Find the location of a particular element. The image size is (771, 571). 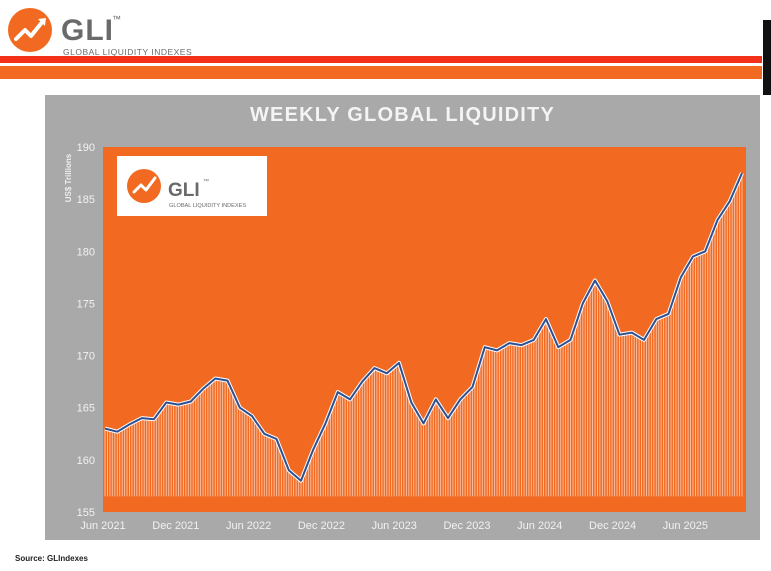

source-note: Source: GLIndexes is located at coordinates (51, 558).